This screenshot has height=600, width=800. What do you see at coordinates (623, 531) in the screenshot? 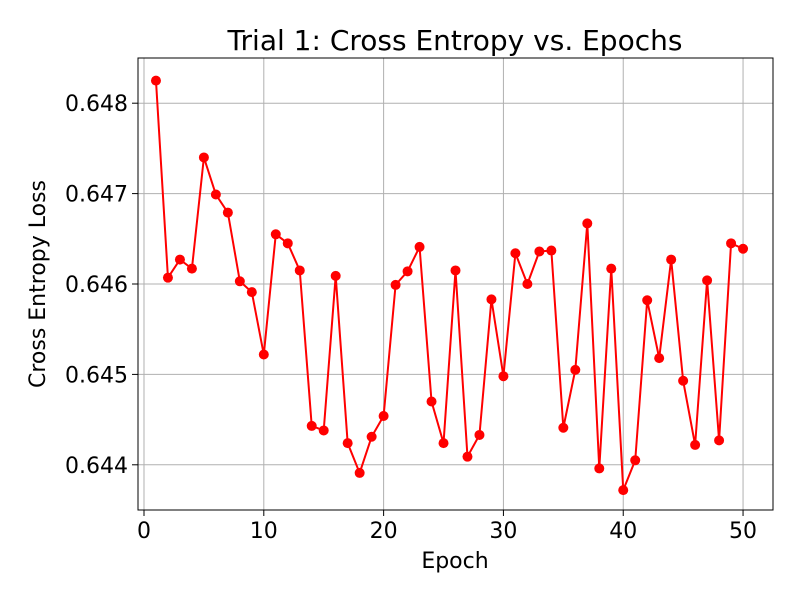
I see `x-tick-label: 40` at bounding box center [623, 531].